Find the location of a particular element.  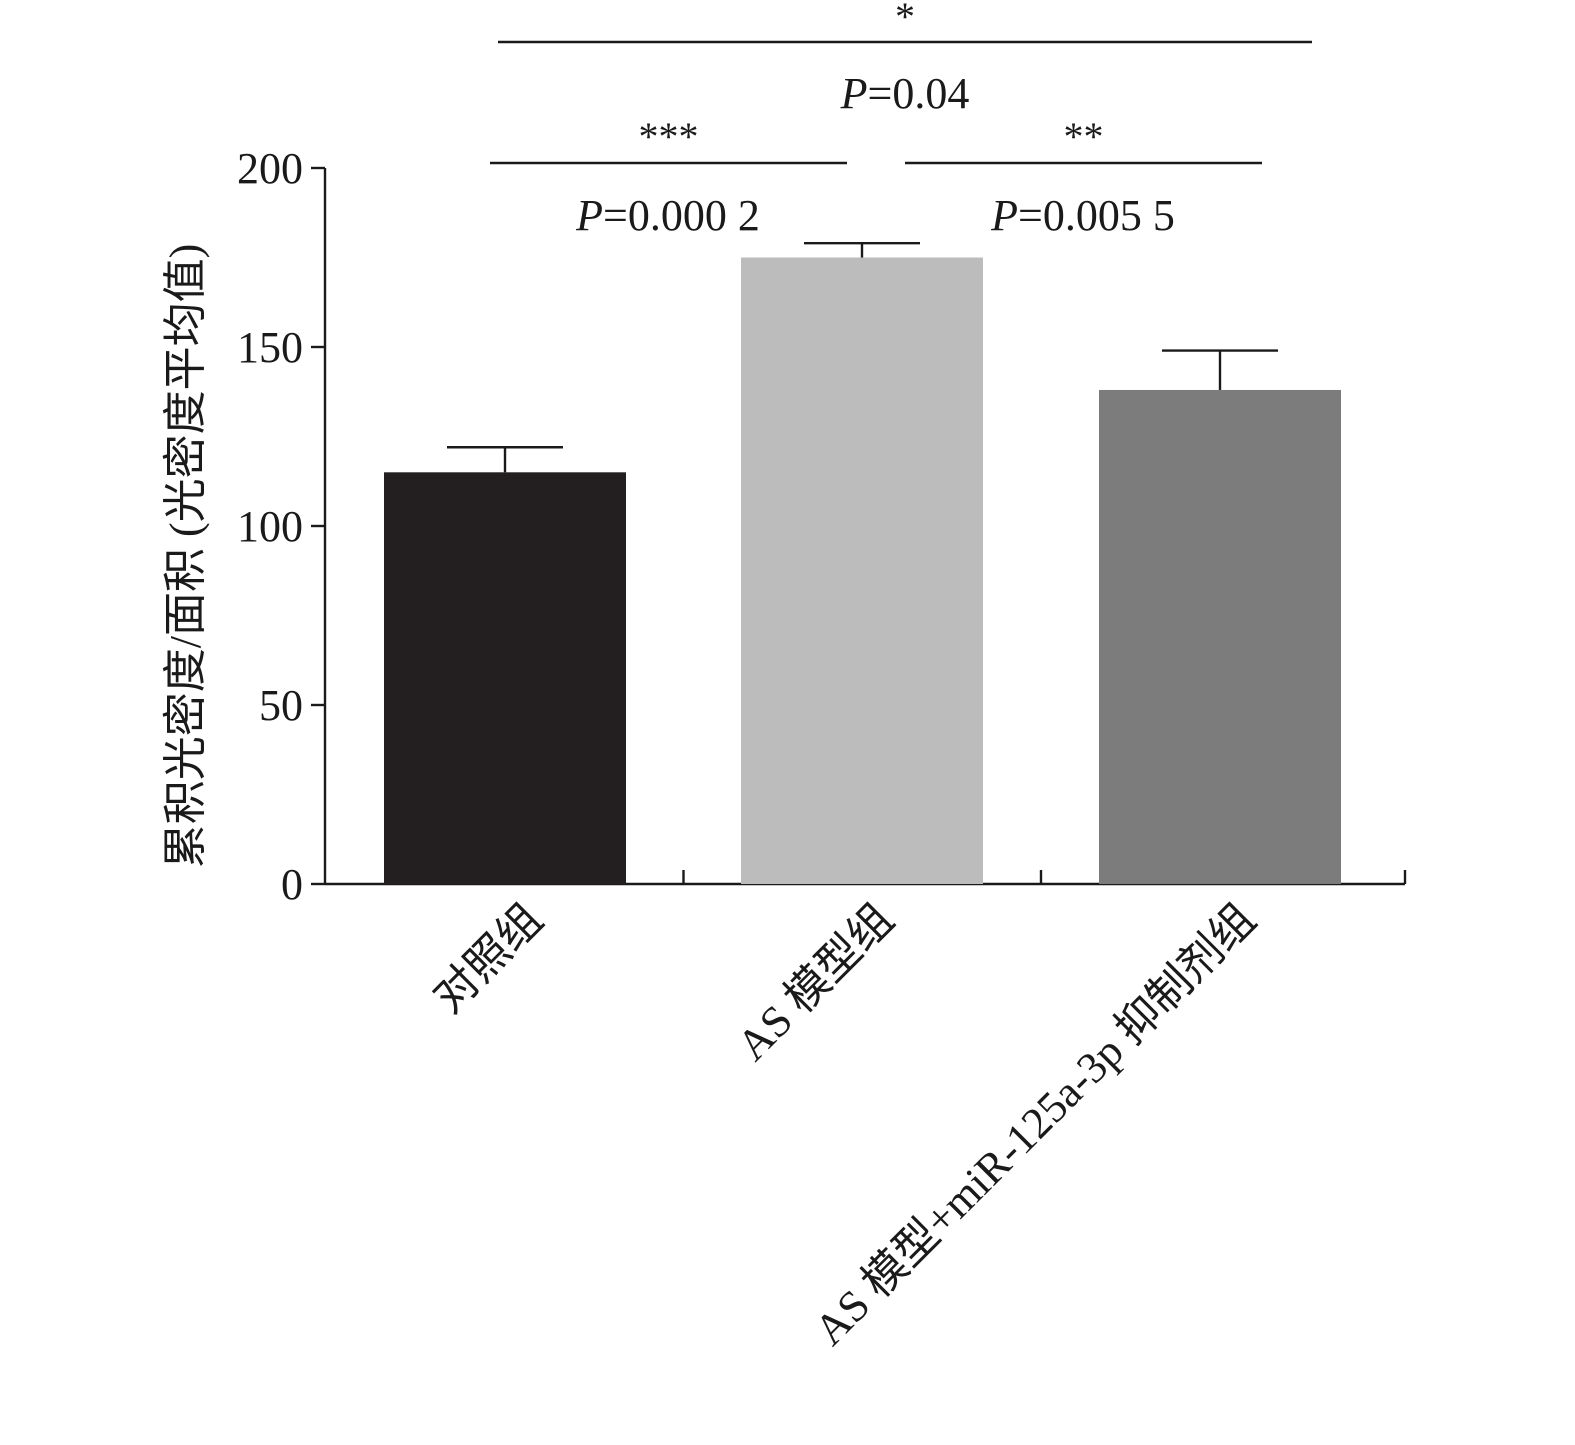

y-tick-label: 200 is located at coordinates (270, 168).